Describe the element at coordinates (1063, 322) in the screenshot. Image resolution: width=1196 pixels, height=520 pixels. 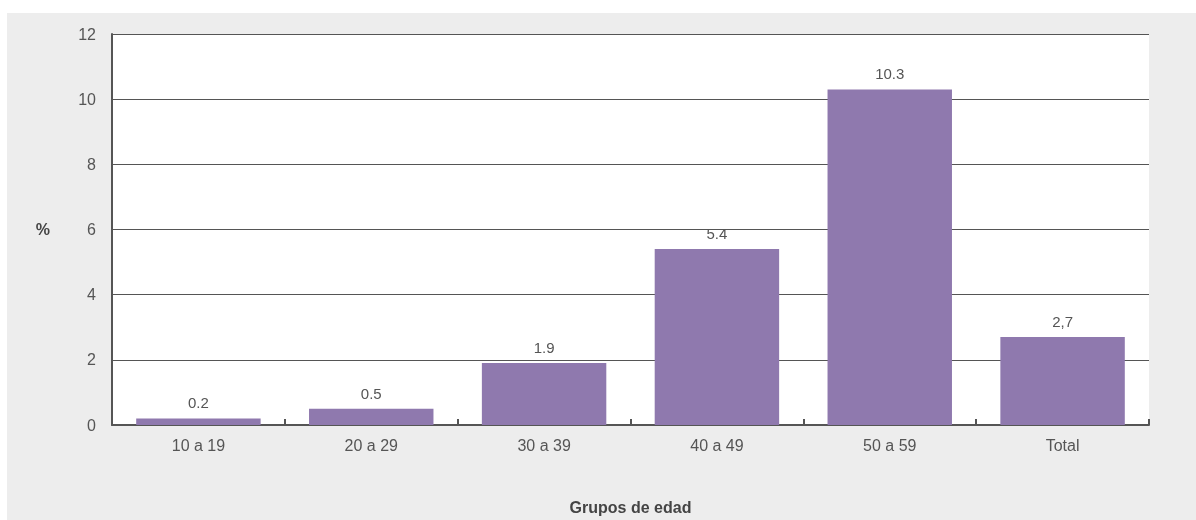
I see `data-label: 2,7` at that location.